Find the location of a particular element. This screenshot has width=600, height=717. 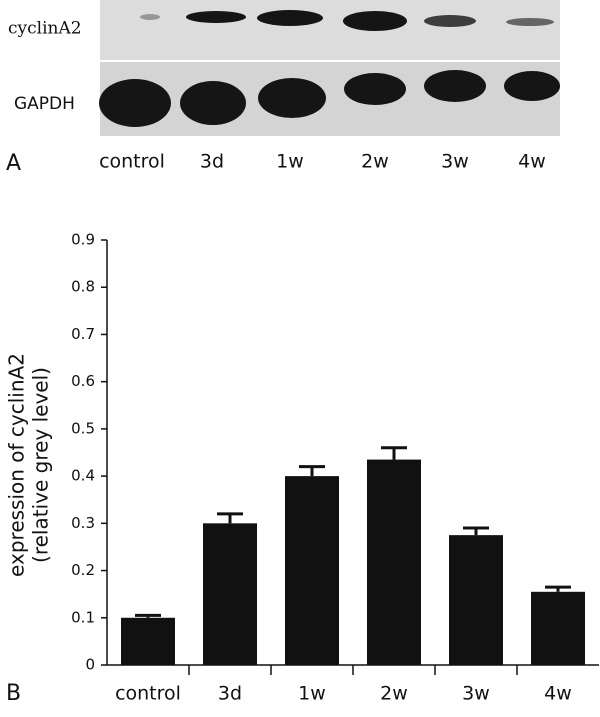

y-tick-label: 0.6 is located at coordinates (83, 381).